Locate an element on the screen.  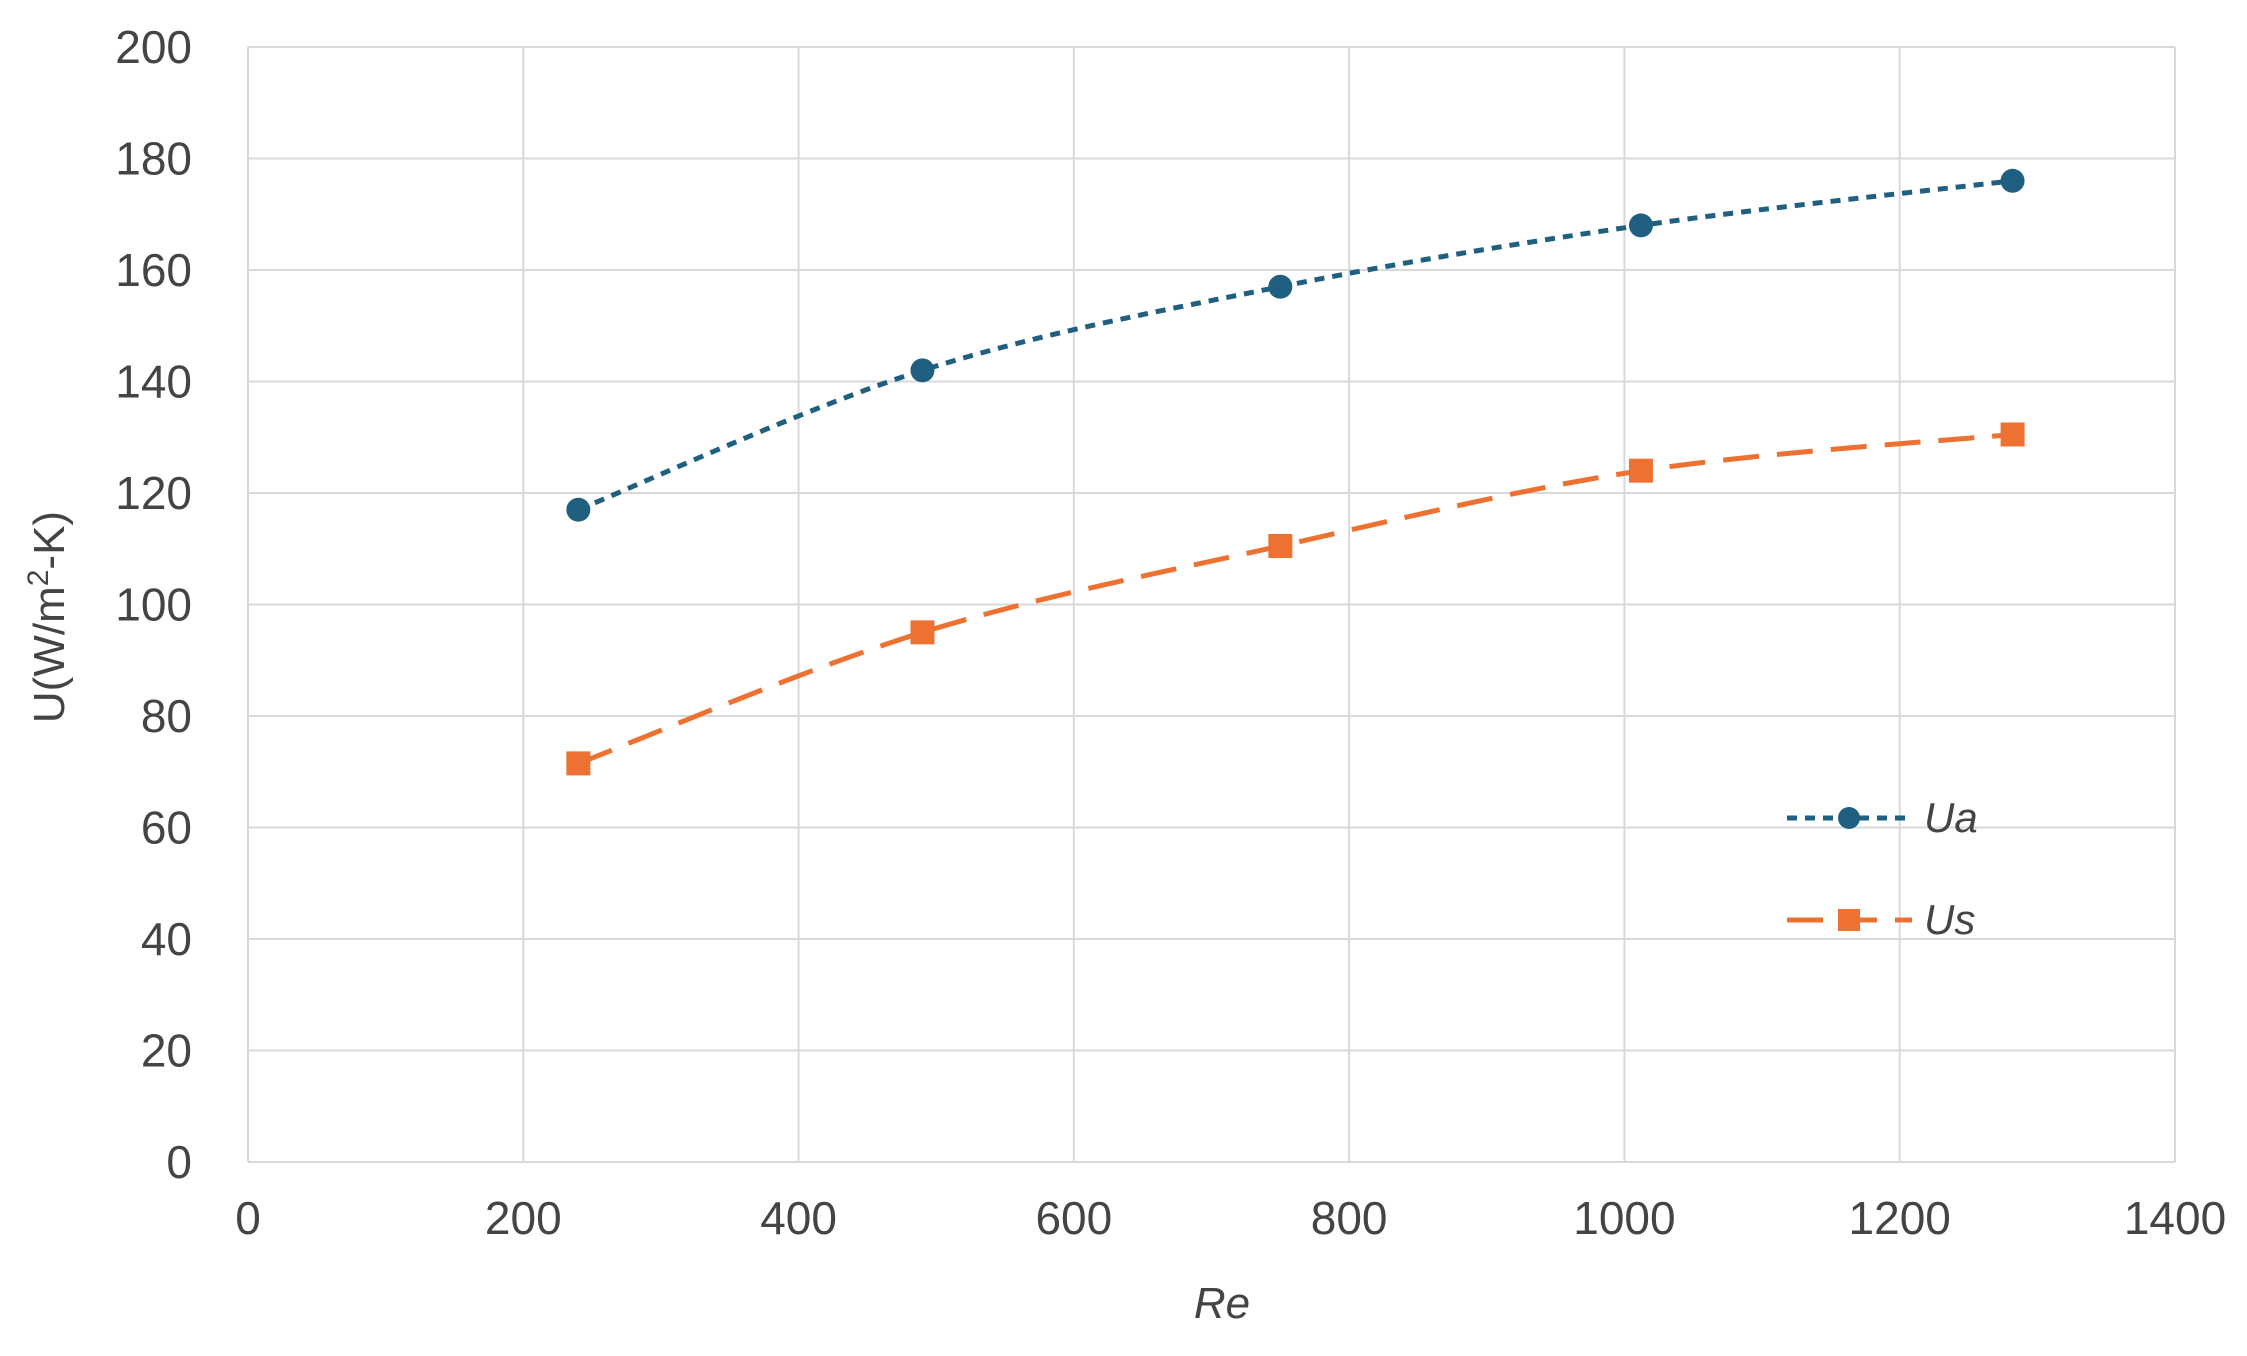
y-tick-label: 0 is located at coordinates (179, 1162).